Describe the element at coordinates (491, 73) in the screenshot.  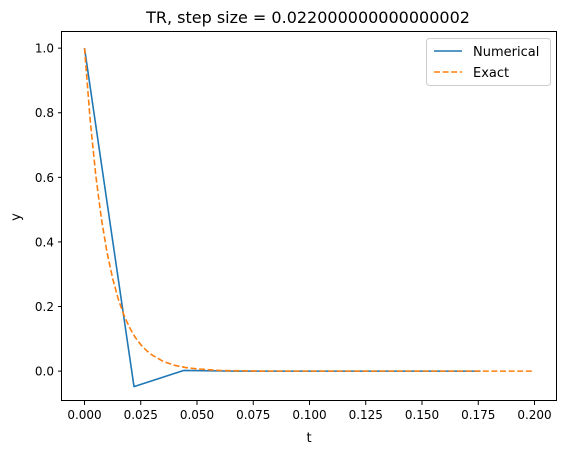
I see `legend-label-exact: Exact` at that location.